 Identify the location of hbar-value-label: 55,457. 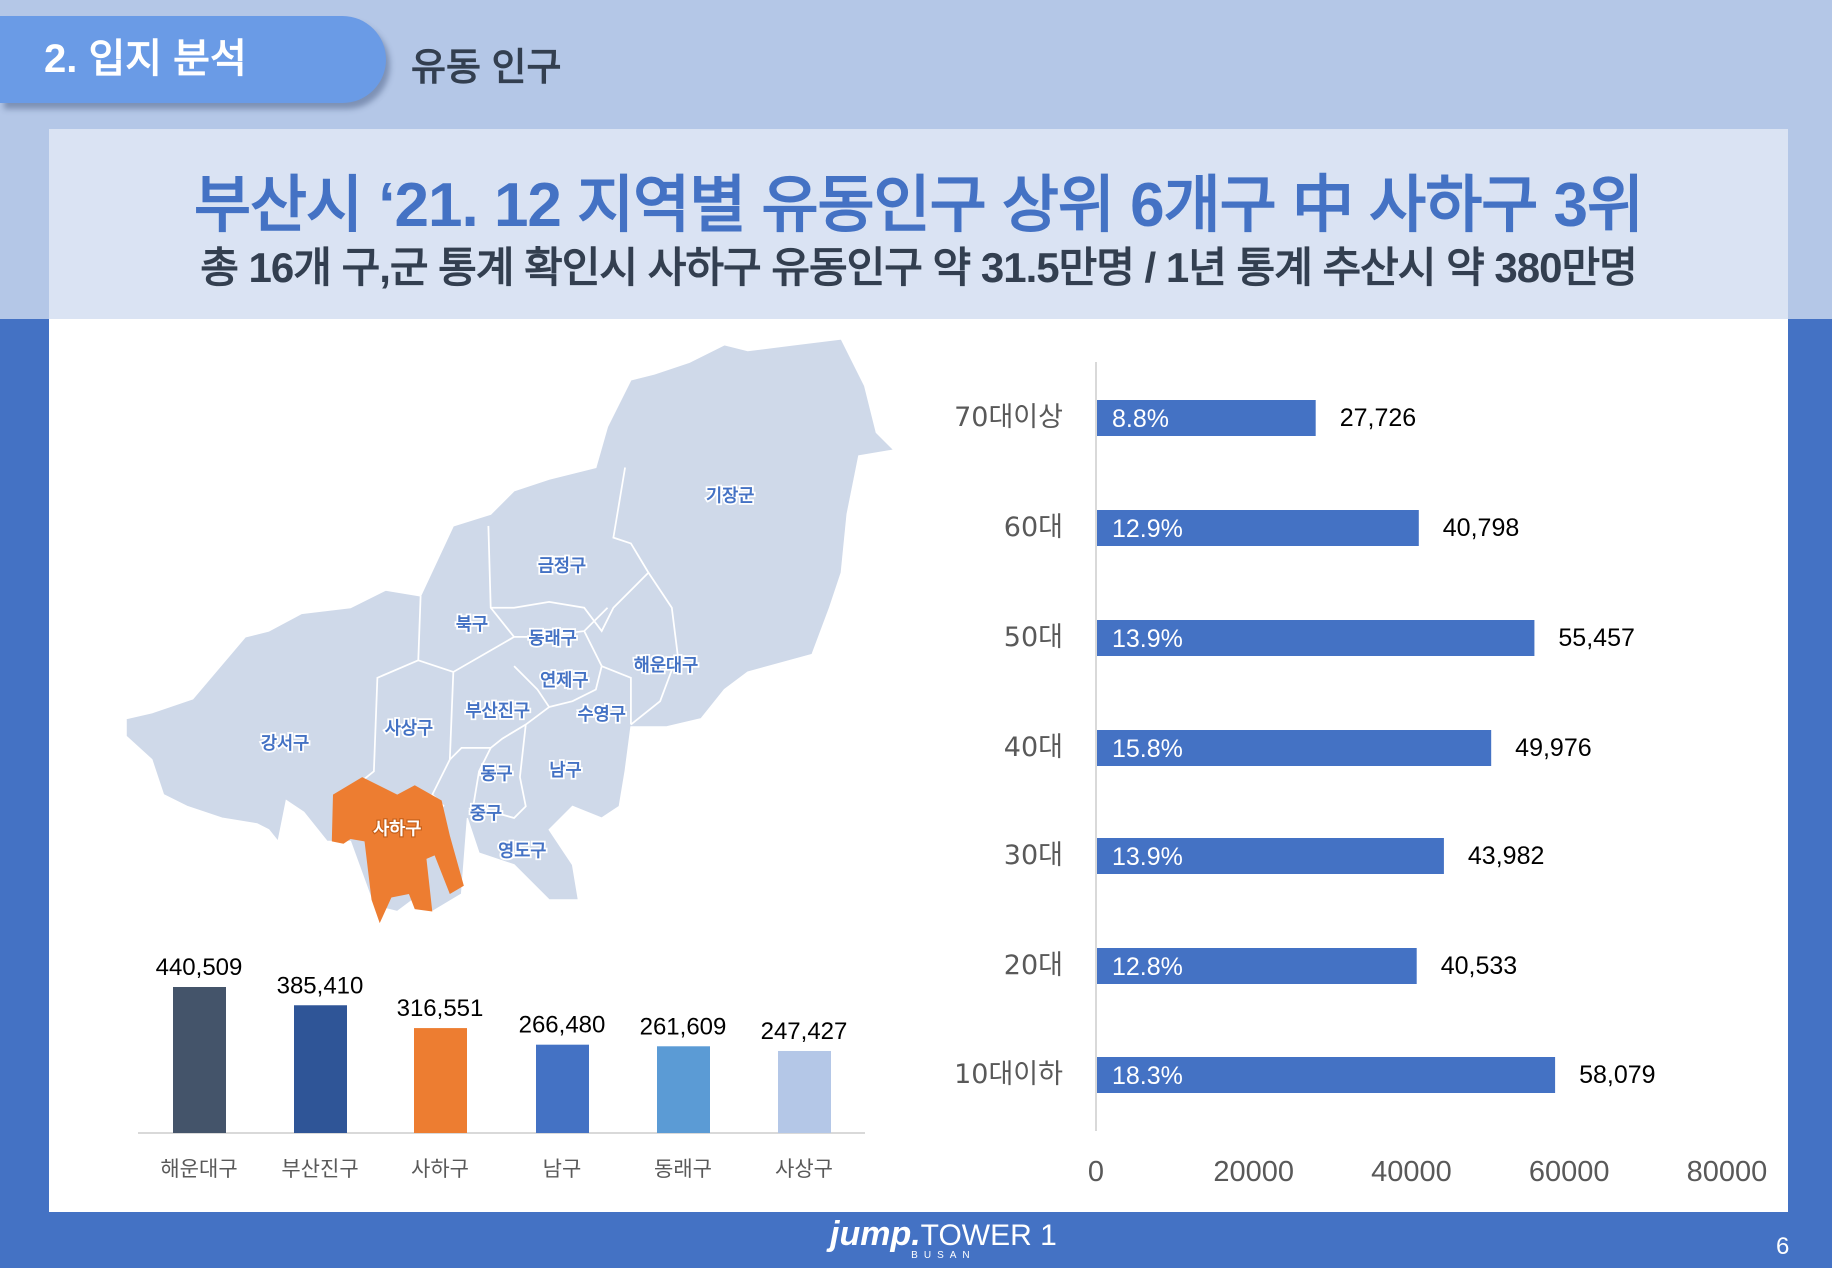
(1596, 638).